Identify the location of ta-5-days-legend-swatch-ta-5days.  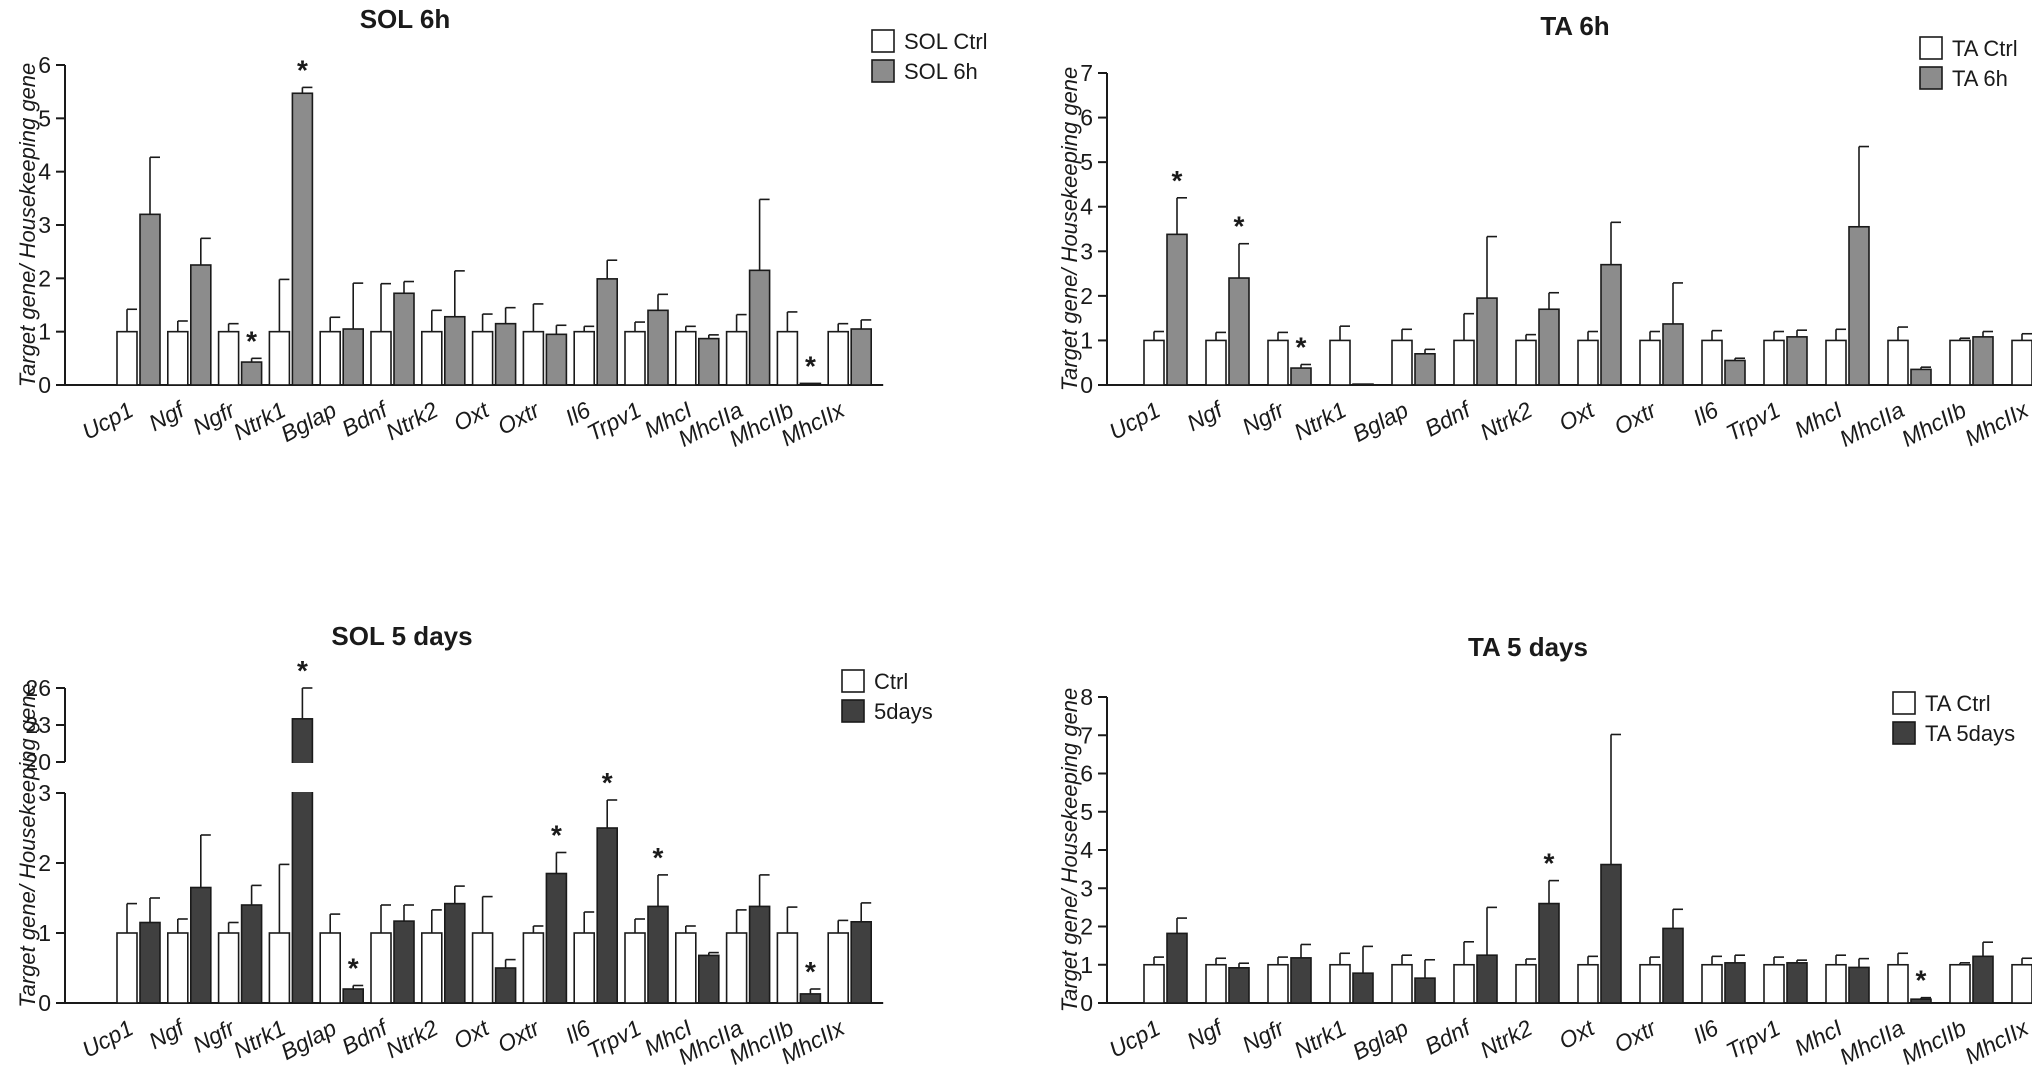
(1904, 733).